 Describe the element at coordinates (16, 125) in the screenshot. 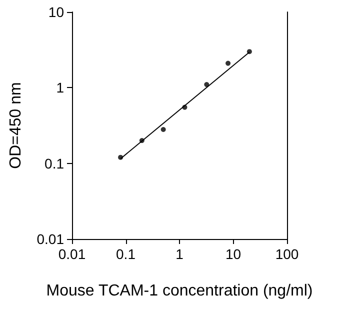

I see `y-axis-title: OD=450 nm` at that location.